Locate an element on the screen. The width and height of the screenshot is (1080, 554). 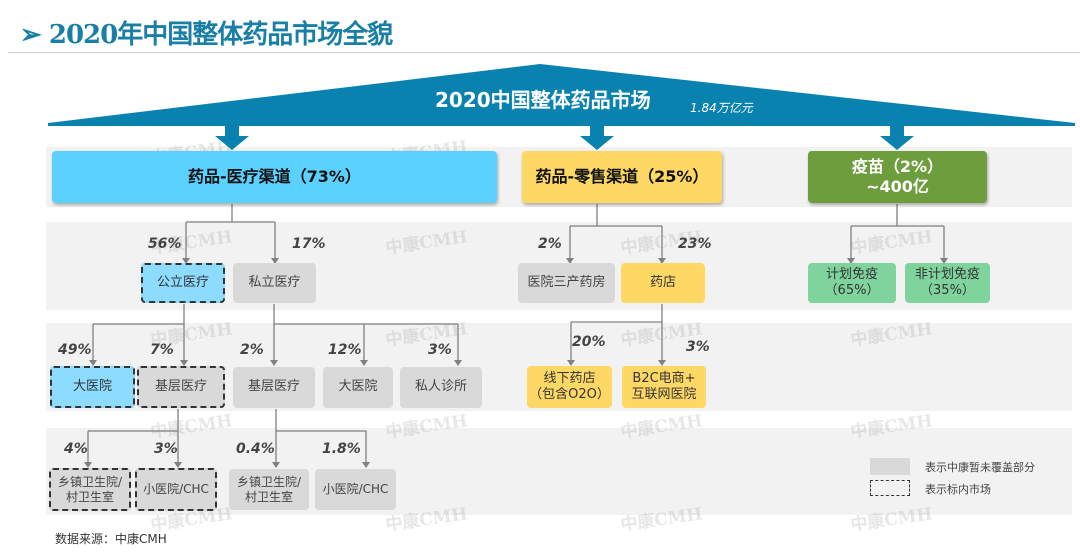
pct-private-basic: 2% is located at coordinates (252, 350).